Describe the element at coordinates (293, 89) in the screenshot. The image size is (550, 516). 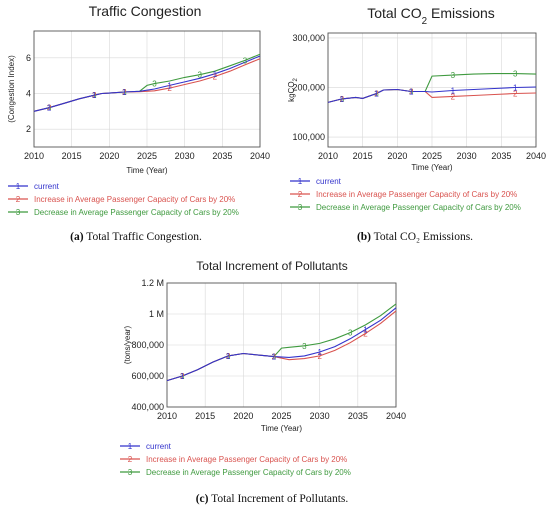
I see `y-axis-title: kgCO2` at that location.